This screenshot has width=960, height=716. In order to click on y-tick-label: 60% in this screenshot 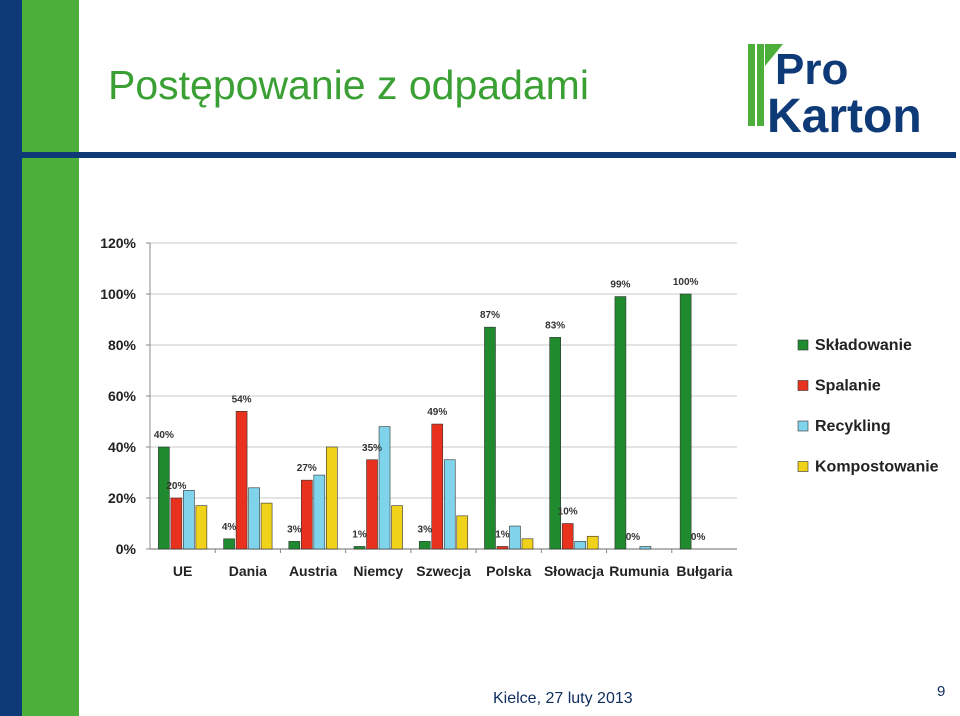, I will do `click(122, 396)`.